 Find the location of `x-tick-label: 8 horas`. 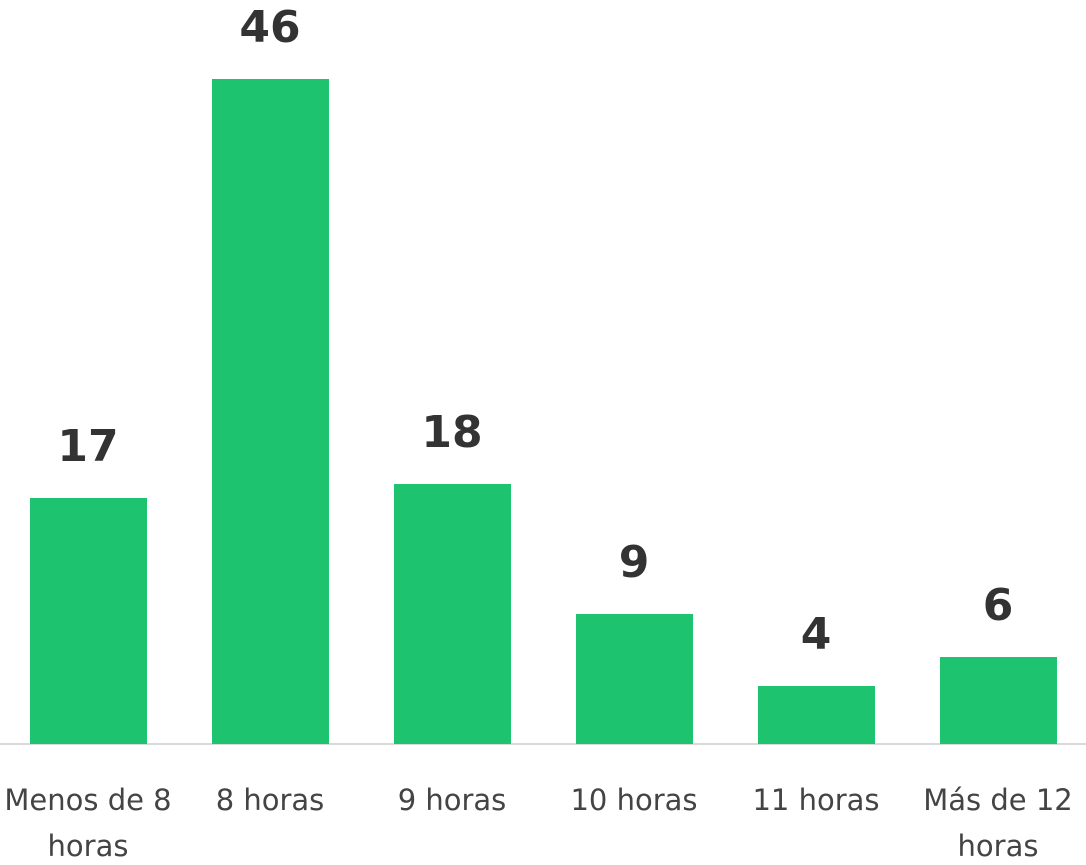

x-tick-label: 8 horas is located at coordinates (270, 800).